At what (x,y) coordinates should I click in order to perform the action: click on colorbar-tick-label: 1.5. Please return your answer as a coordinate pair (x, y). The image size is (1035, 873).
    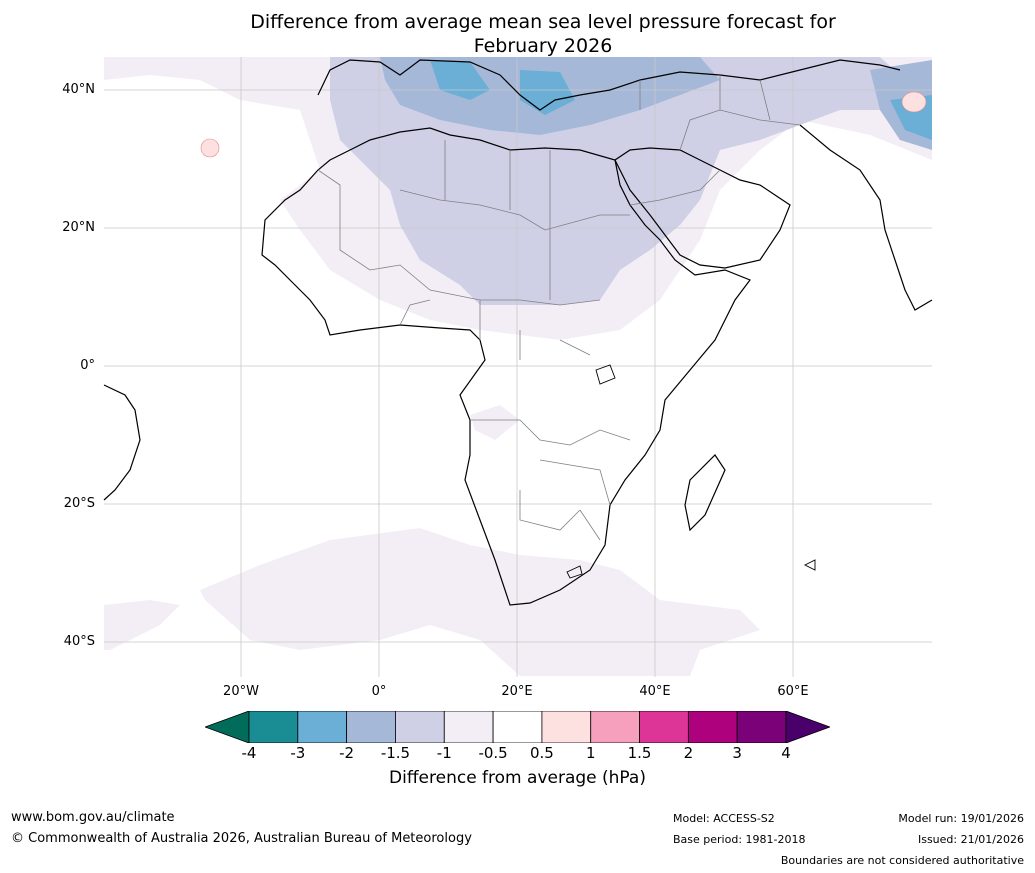
    Looking at the image, I should click on (639, 753).